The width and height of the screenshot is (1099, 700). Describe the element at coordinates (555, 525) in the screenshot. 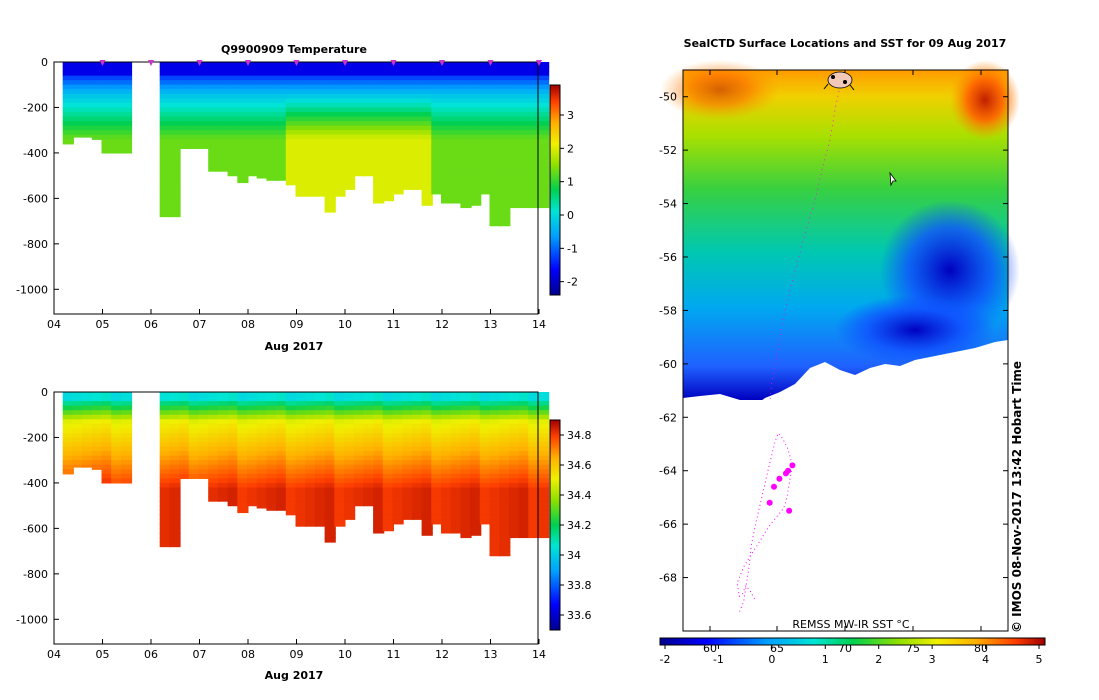

I see `salinity-colorbar` at that location.